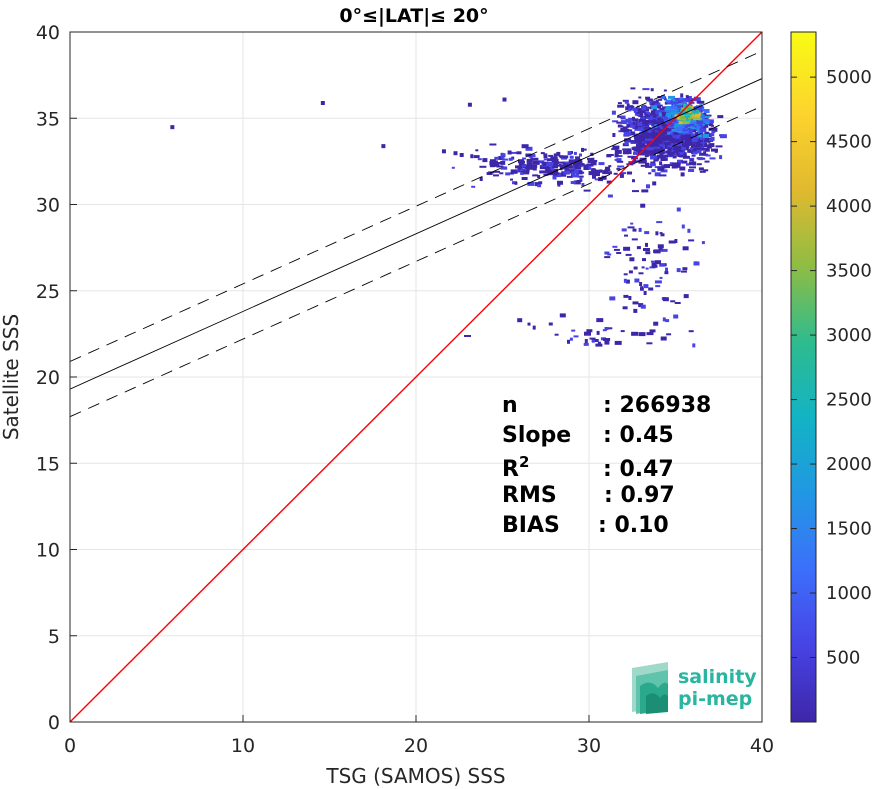 The height and width of the screenshot is (789, 879). Describe the element at coordinates (849, 142) in the screenshot. I see `colorbar-tick-label: 4500` at that location.